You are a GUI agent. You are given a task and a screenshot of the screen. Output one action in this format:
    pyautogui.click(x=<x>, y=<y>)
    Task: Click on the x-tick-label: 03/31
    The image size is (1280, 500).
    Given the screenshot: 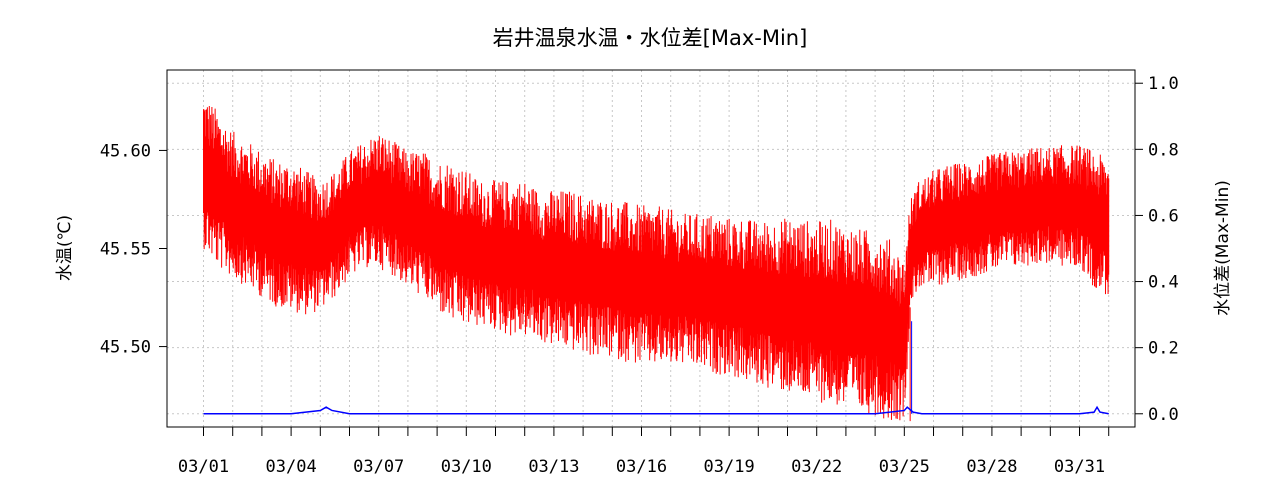 What is the action you would take?
    pyautogui.click(x=1079, y=467)
    